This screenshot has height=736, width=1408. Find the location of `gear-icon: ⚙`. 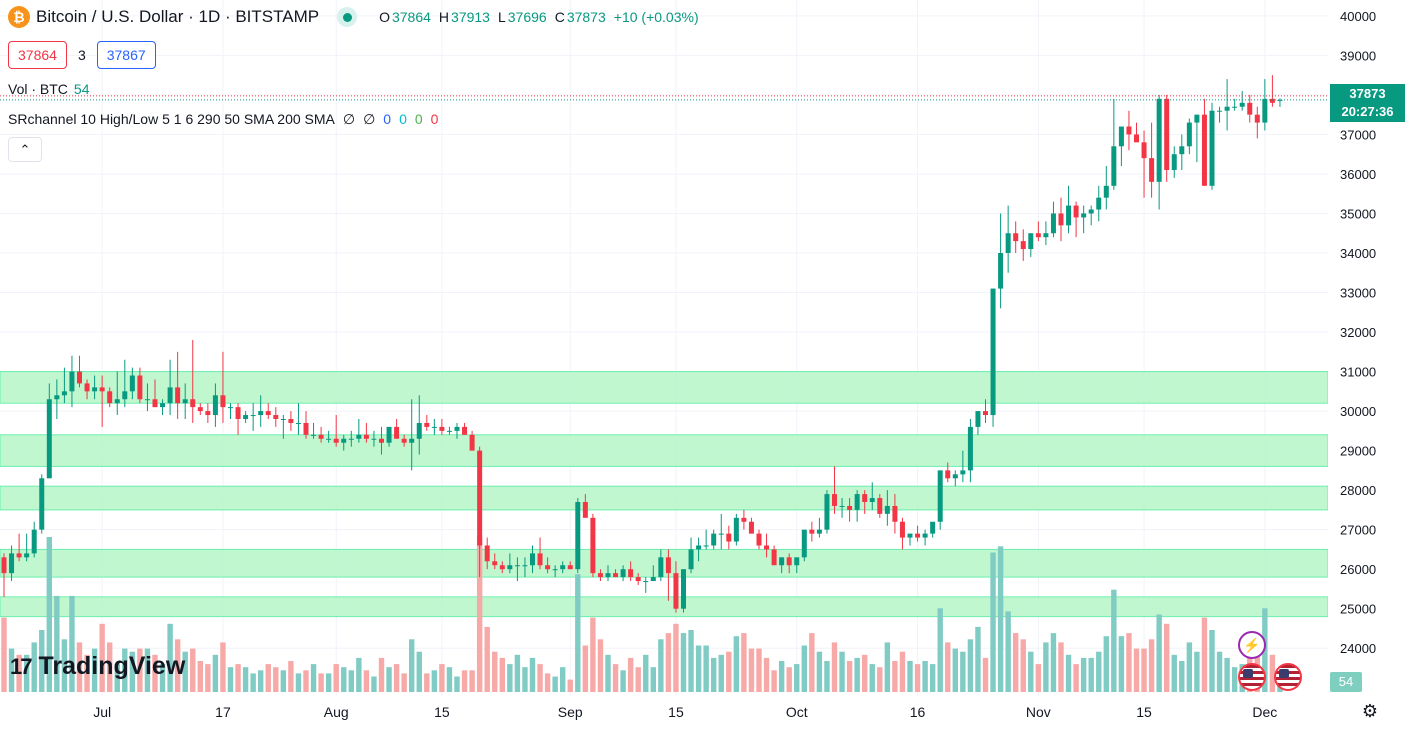

gear-icon: ⚙ is located at coordinates (1370, 710).